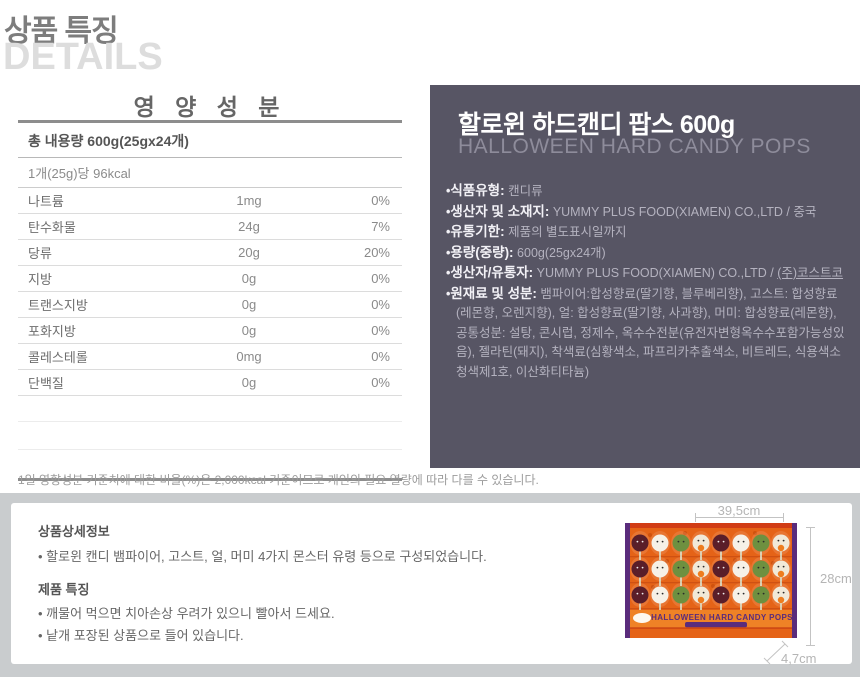  I want to click on nutrient-amount: 1mg, so click(249, 200).